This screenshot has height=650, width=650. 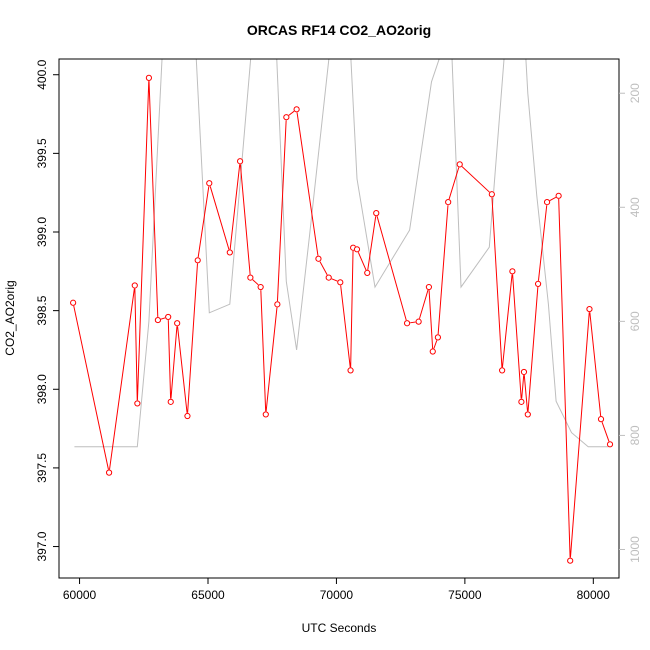 What do you see at coordinates (339, 628) in the screenshot?
I see `x-axis-label: UTC Seconds` at bounding box center [339, 628].